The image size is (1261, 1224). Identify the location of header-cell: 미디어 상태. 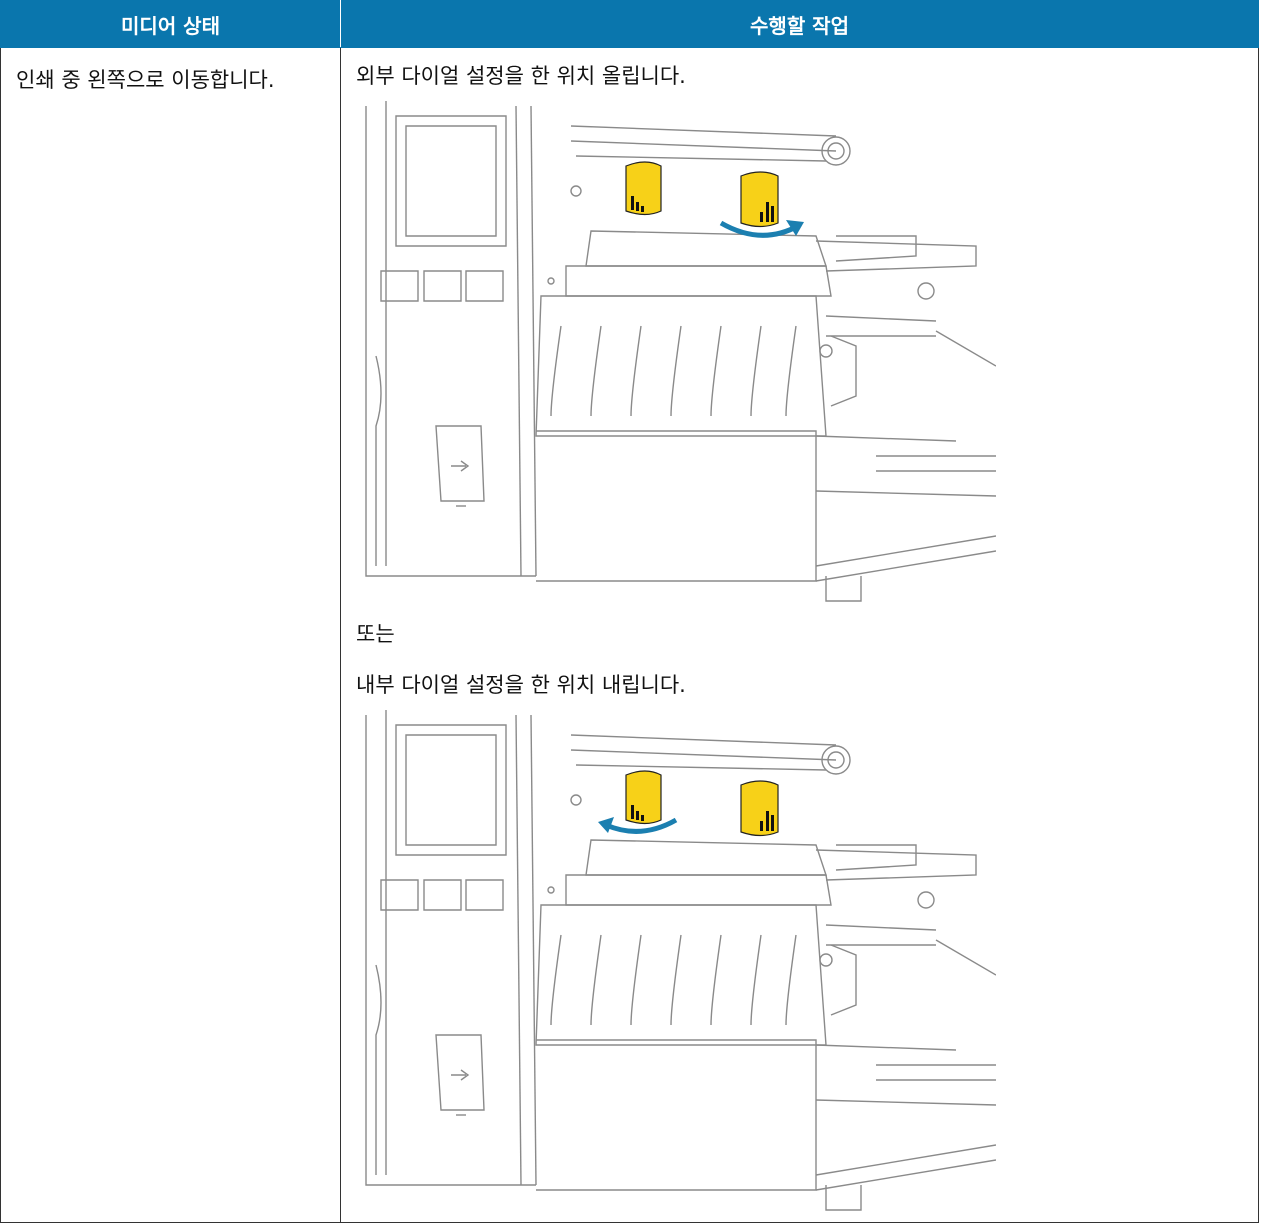
(170, 24).